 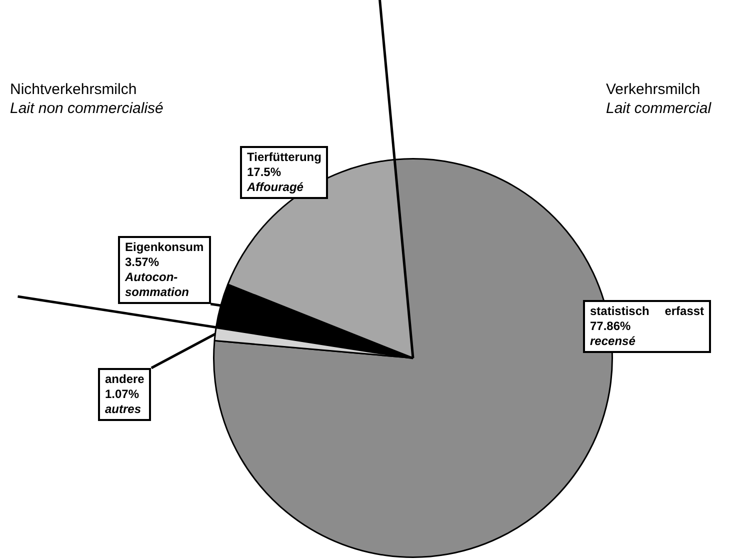 What do you see at coordinates (123, 409) in the screenshot?
I see `text: autres` at bounding box center [123, 409].